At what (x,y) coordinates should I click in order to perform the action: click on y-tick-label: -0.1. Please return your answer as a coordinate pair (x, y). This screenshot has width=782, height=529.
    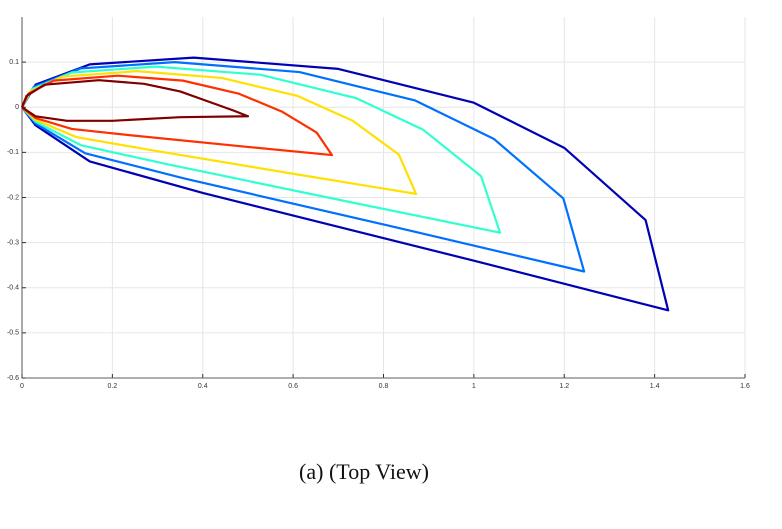
    Looking at the image, I should click on (13, 152).